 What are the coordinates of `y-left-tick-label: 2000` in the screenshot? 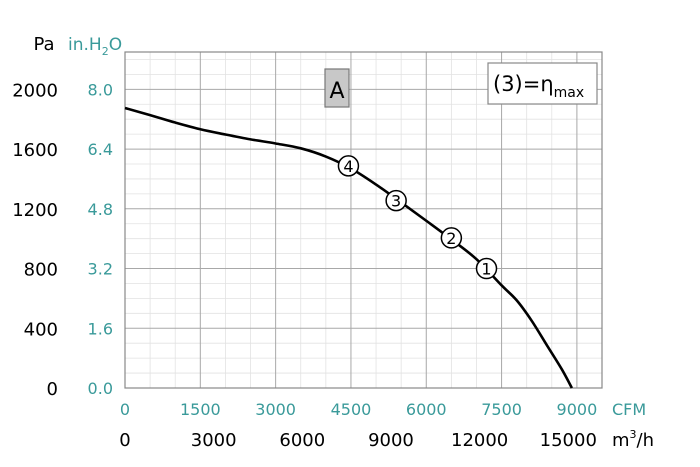 It's located at (35, 90).